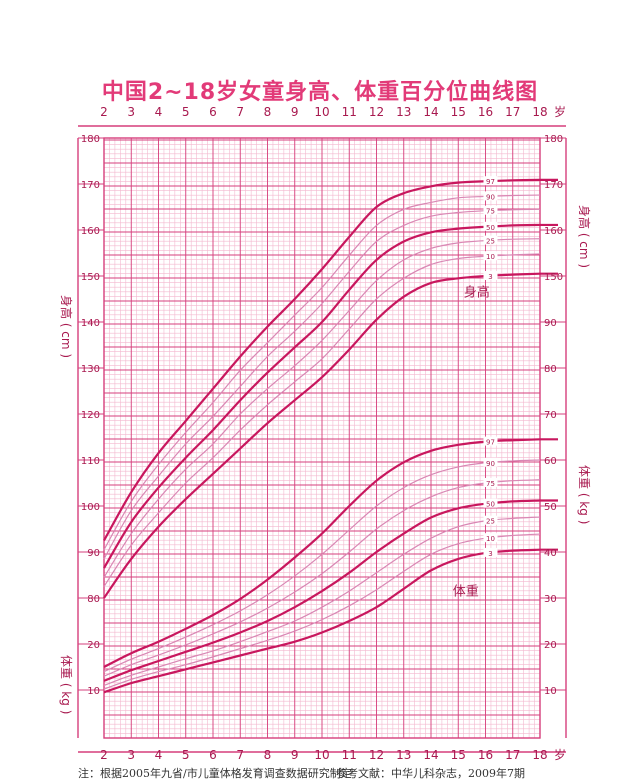 The height and width of the screenshot is (784, 640). I want to click on height-percentile-label-p97: 97, so click(490, 182).